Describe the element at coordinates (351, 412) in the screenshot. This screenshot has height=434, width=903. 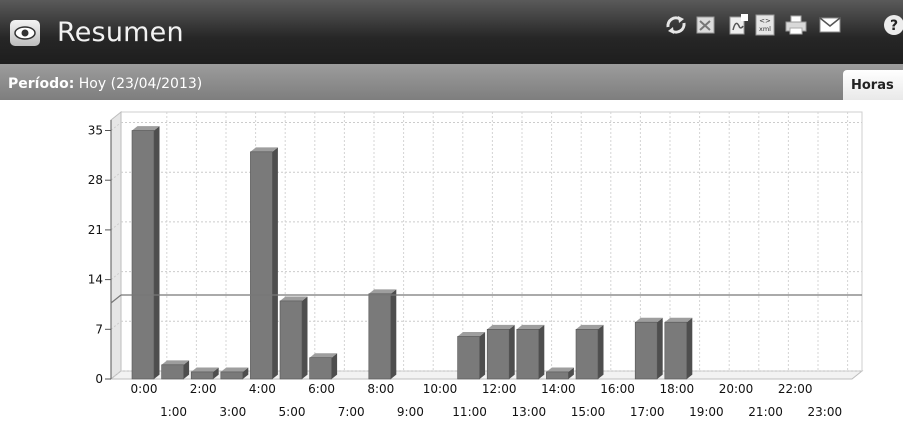
I see `x-tick-label: 7:00` at that location.